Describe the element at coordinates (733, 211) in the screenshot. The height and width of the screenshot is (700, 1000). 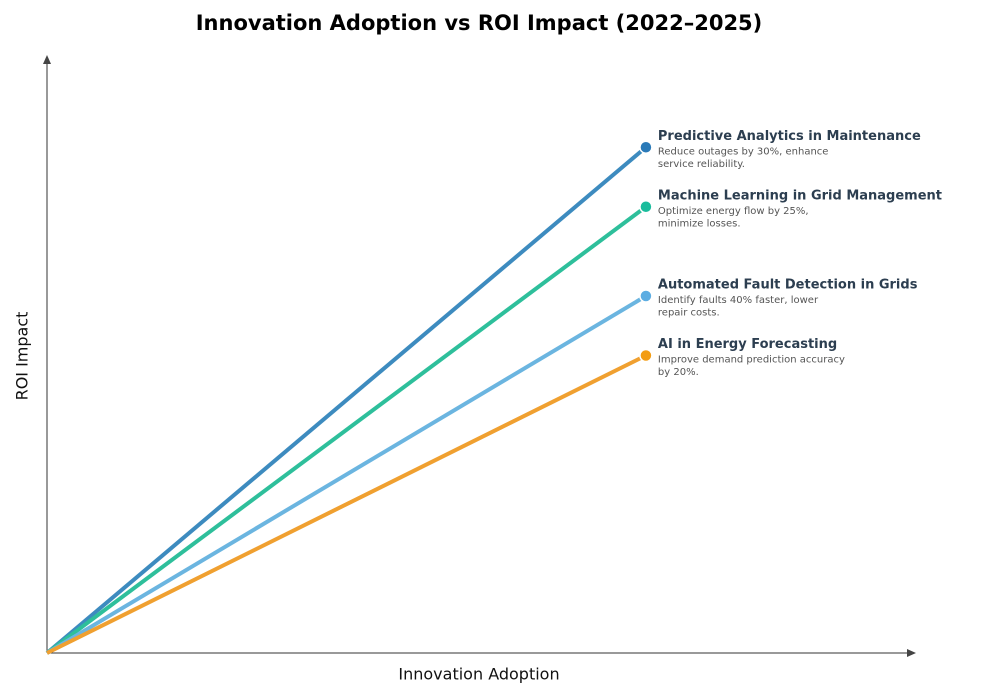
I see `series-description: Optimize energy flow by 25%,` at that location.